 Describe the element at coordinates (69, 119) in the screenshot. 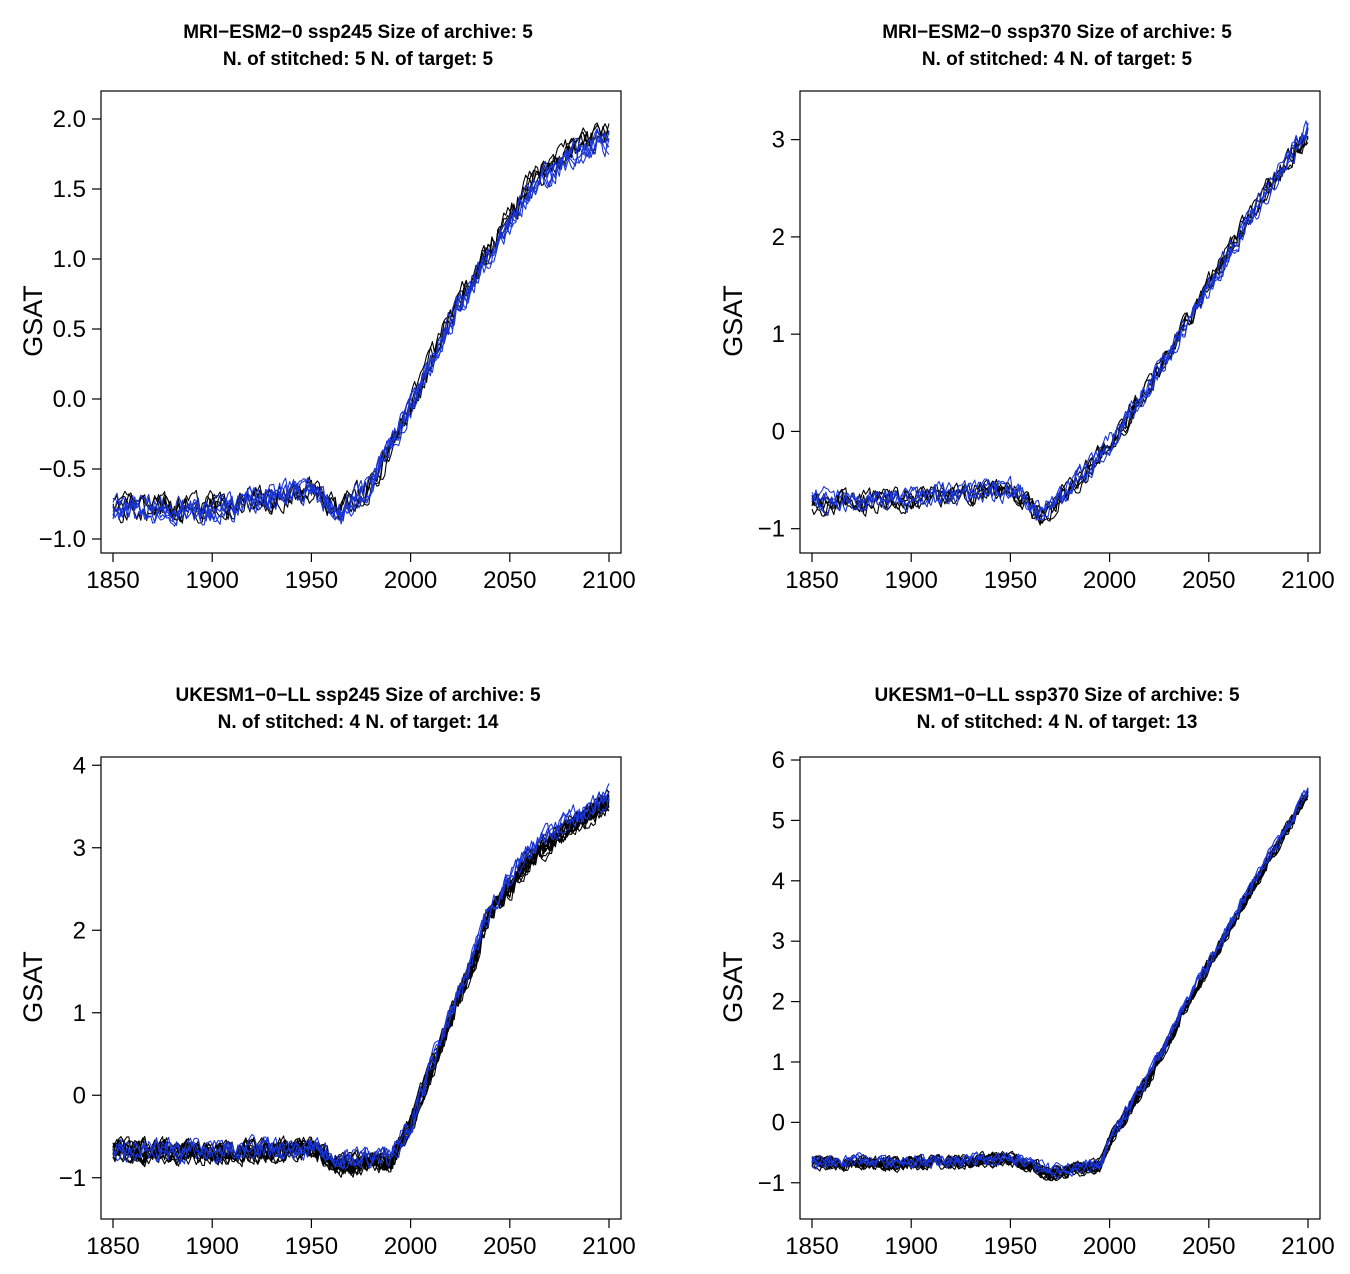

I see `y-tick-label: 2.0` at that location.